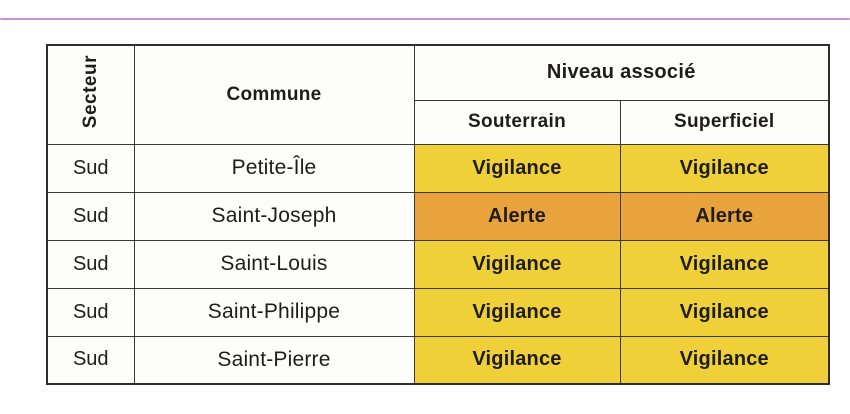 Image resolution: width=850 pixels, height=414 pixels. What do you see at coordinates (274, 216) in the screenshot?
I see `commune-cell: Saint-Joseph` at bounding box center [274, 216].